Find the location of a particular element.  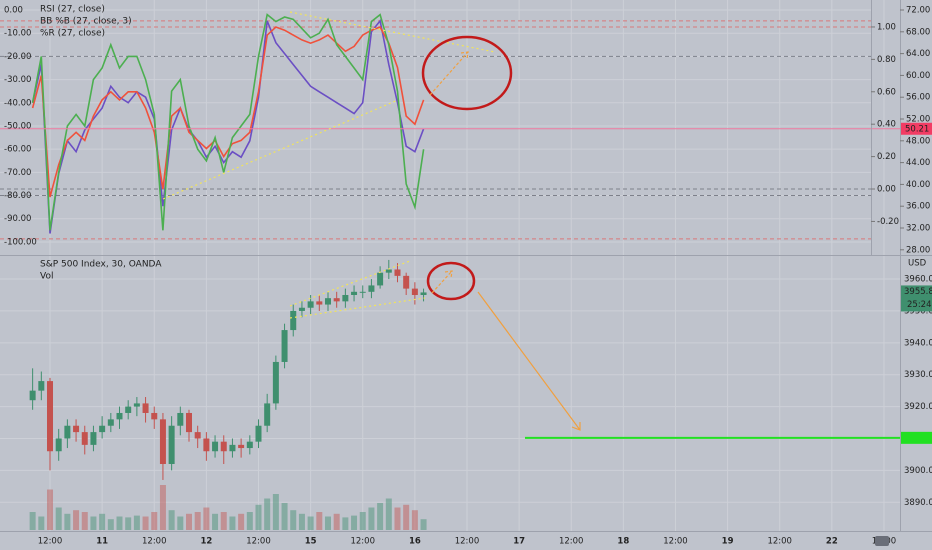

y-tick-label: 3920.0 is located at coordinates (918, 407).